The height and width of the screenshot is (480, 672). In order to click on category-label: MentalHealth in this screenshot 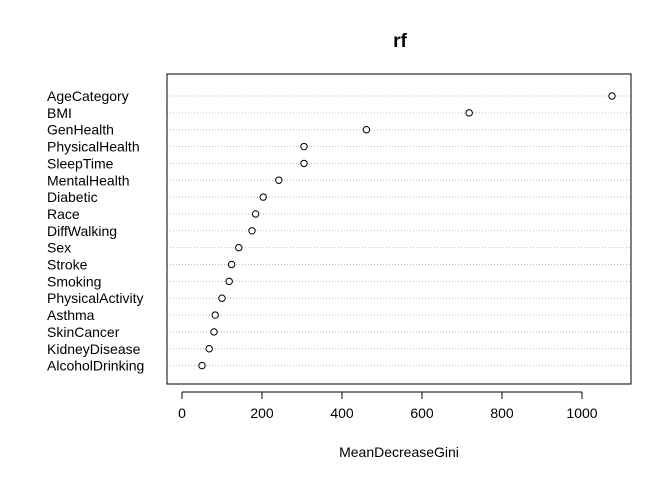, I will do `click(88, 180)`.